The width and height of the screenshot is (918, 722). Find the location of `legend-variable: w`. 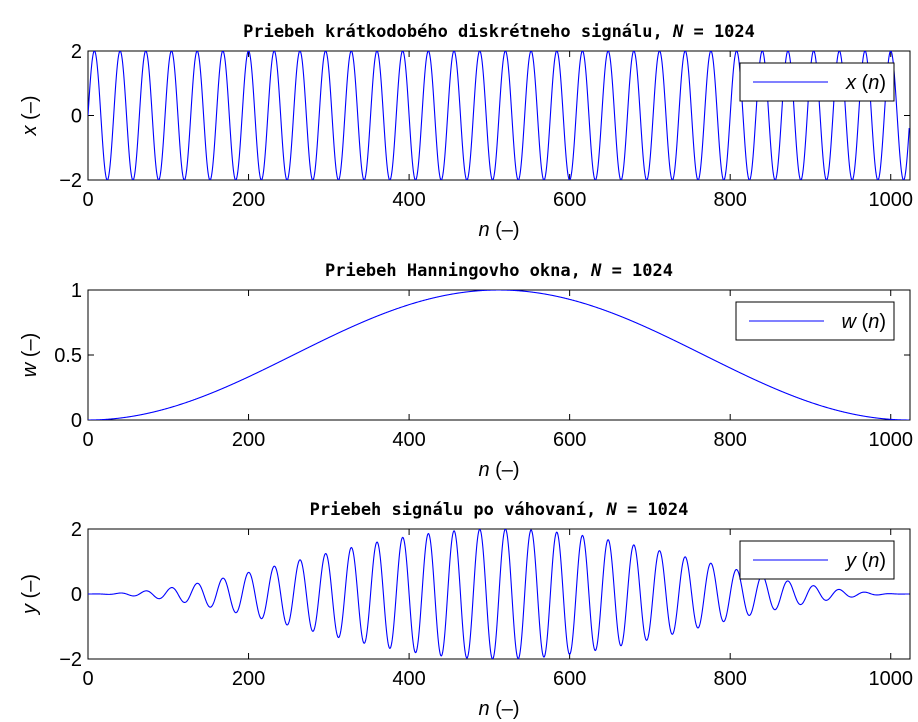

legend-variable: w is located at coordinates (850, 322).